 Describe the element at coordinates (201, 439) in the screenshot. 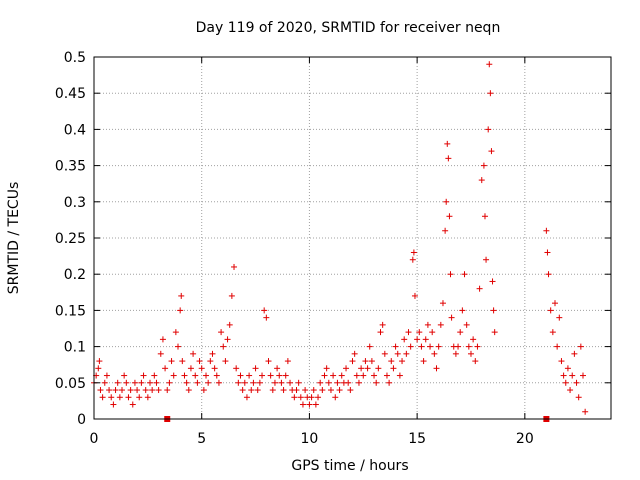

I see `x-tick-label: 5` at that location.